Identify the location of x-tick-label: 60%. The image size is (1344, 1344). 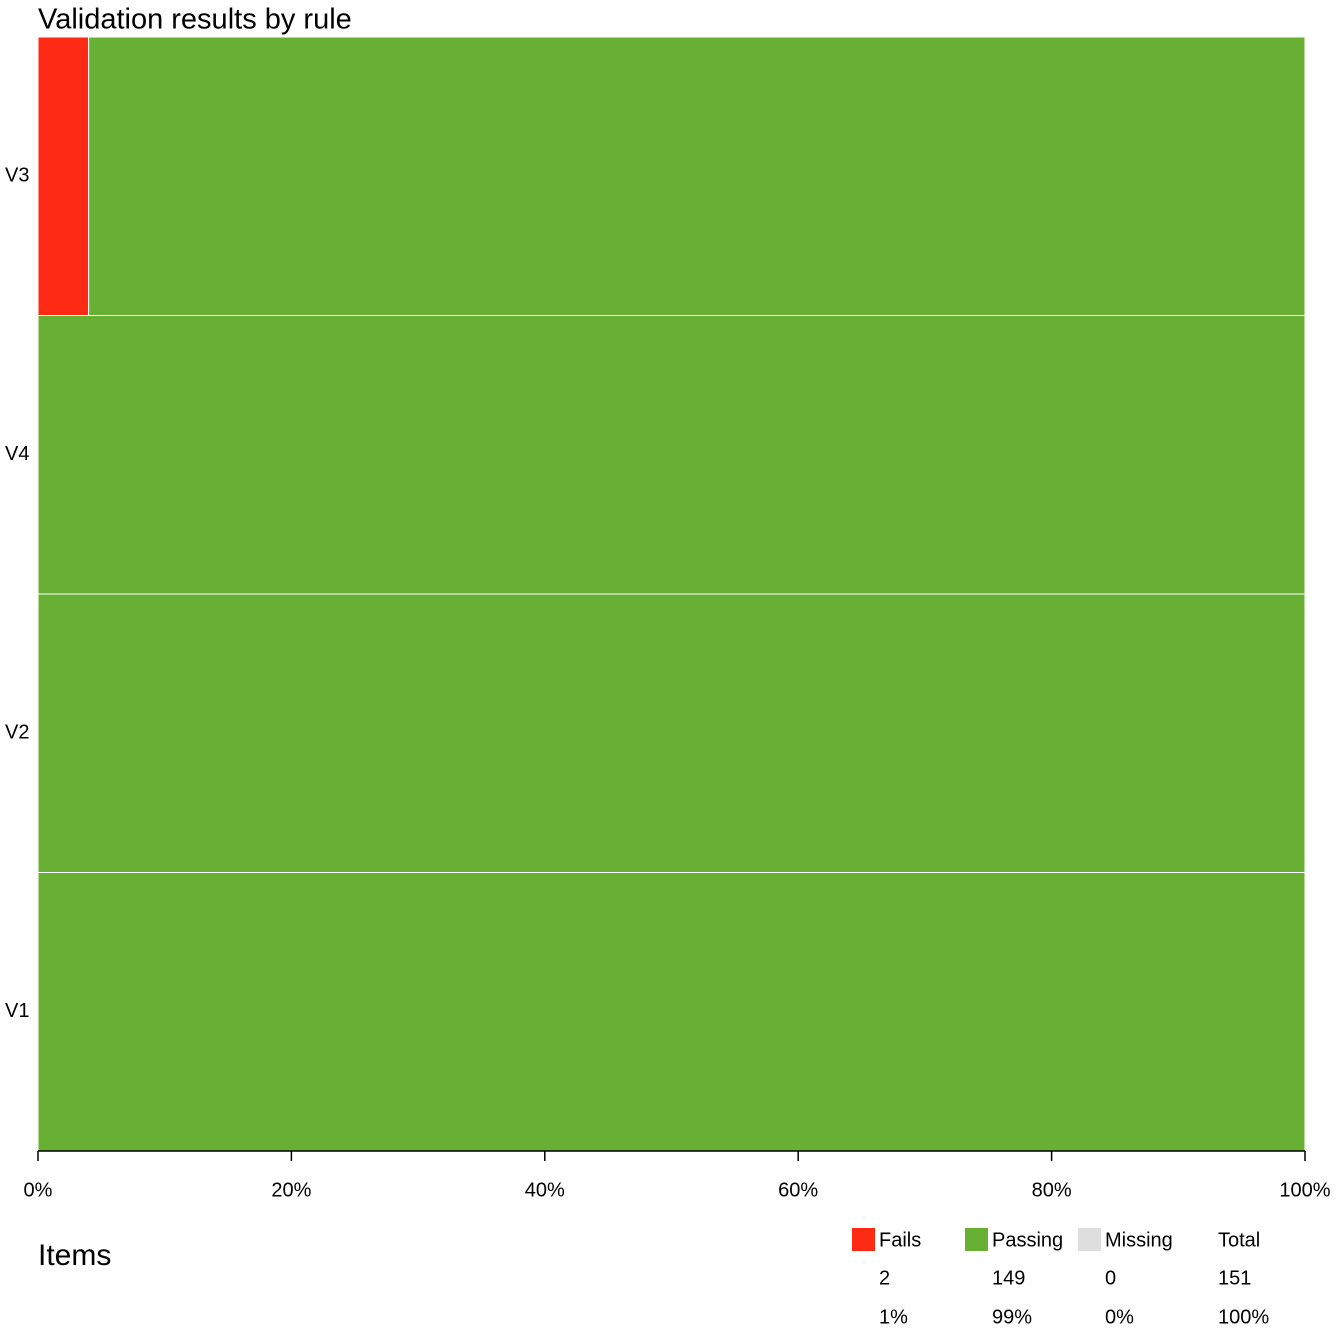
(798, 1190).